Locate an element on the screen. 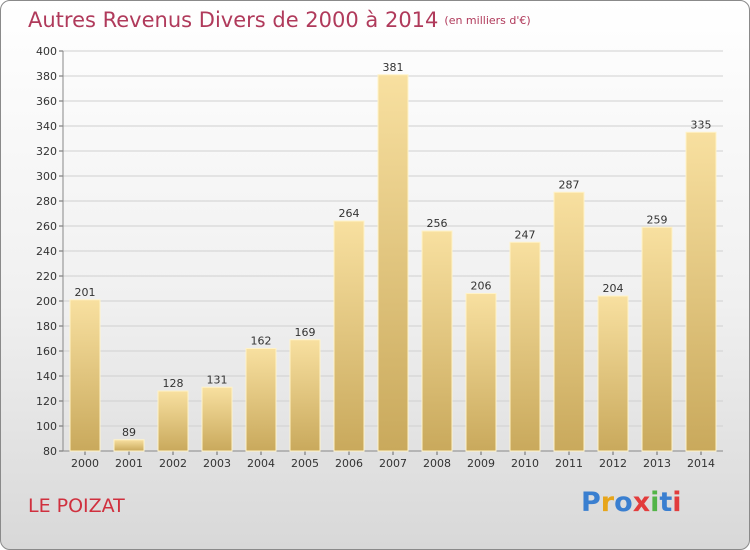 The width and height of the screenshot is (750, 550). chart-unit-label: (en milliers d'€) is located at coordinates (487, 20).